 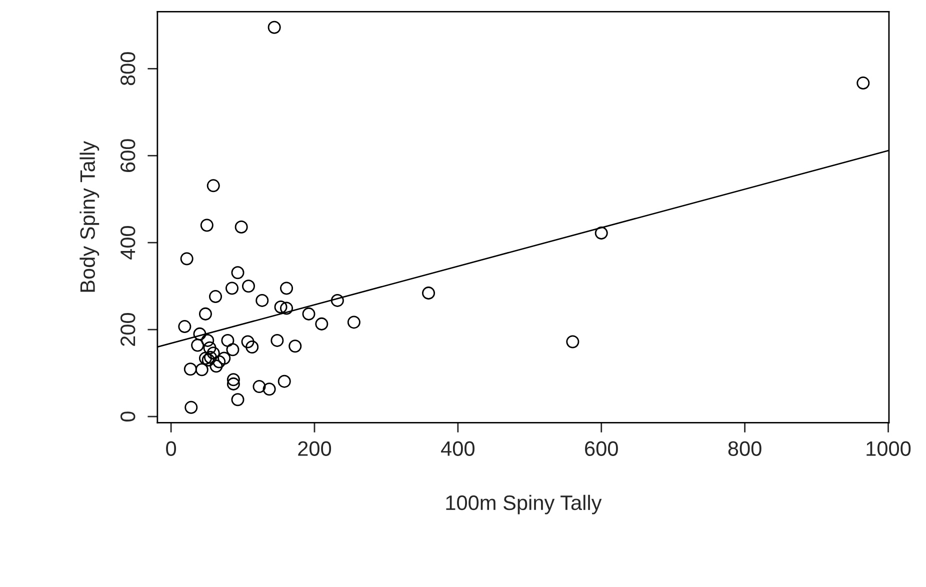 What do you see at coordinates (745, 448) in the screenshot?
I see `x-tick-label: 800` at bounding box center [745, 448].